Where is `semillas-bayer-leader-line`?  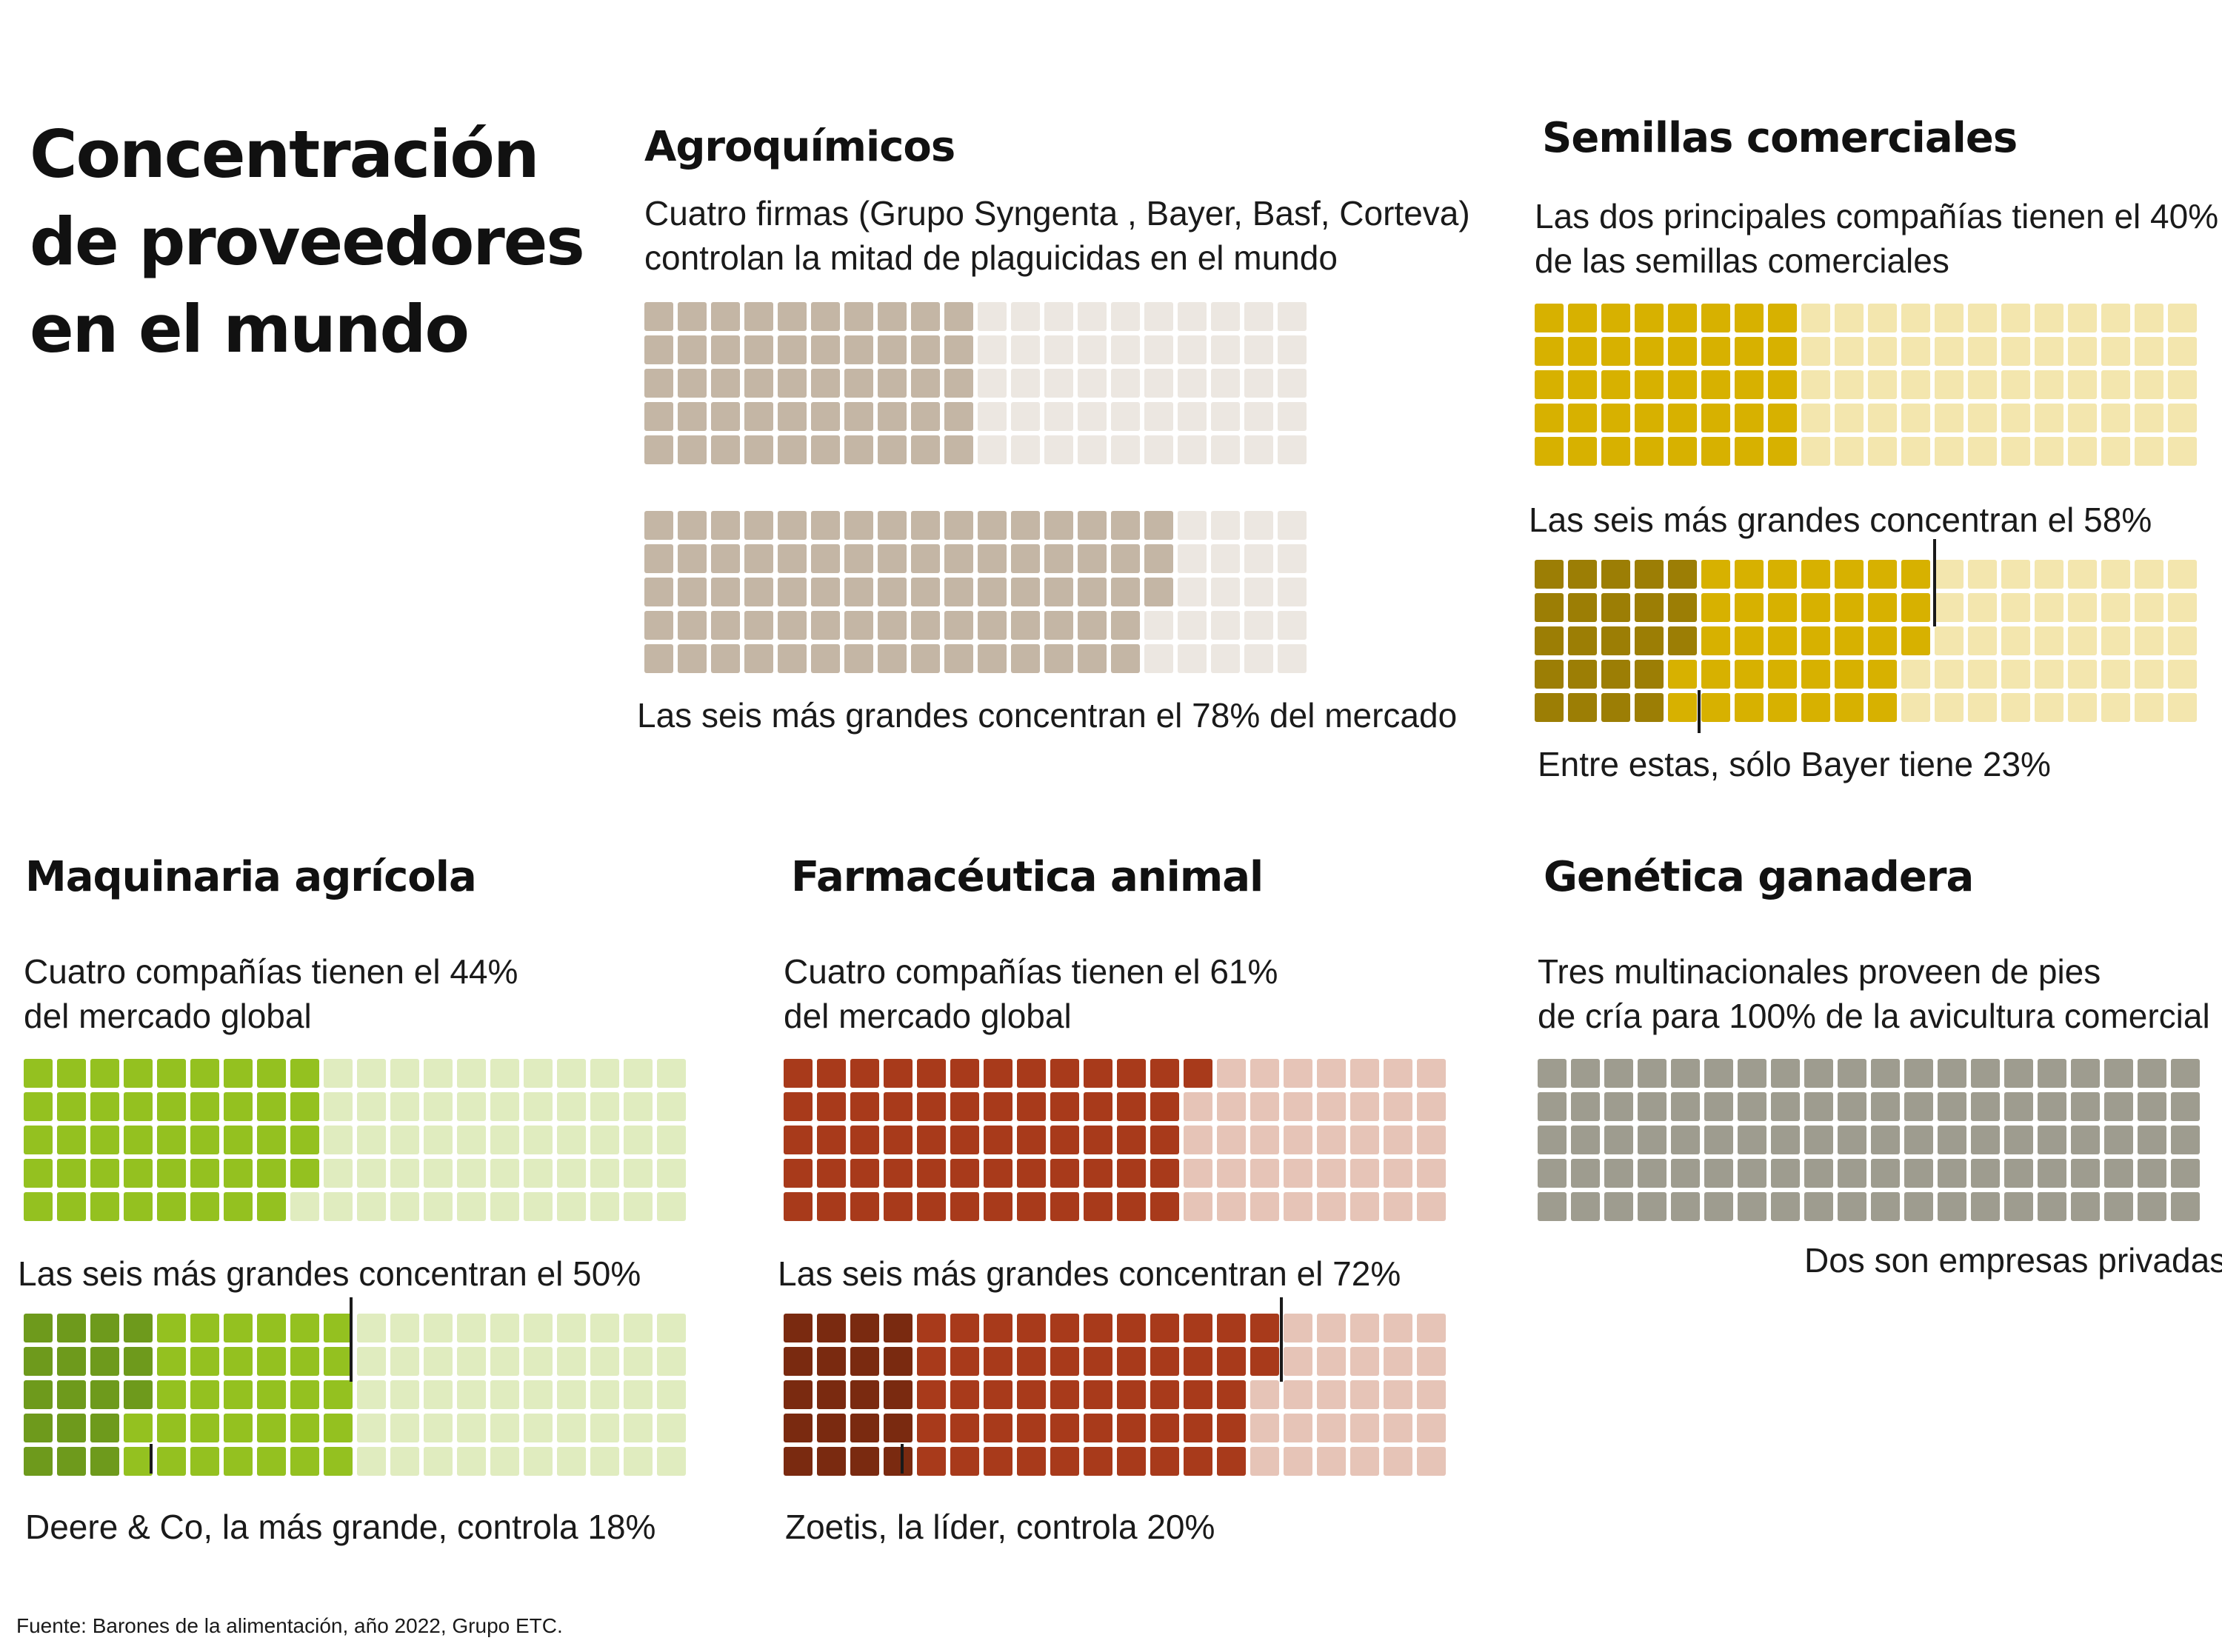
semillas-bayer-leader-line is located at coordinates (1699, 711).